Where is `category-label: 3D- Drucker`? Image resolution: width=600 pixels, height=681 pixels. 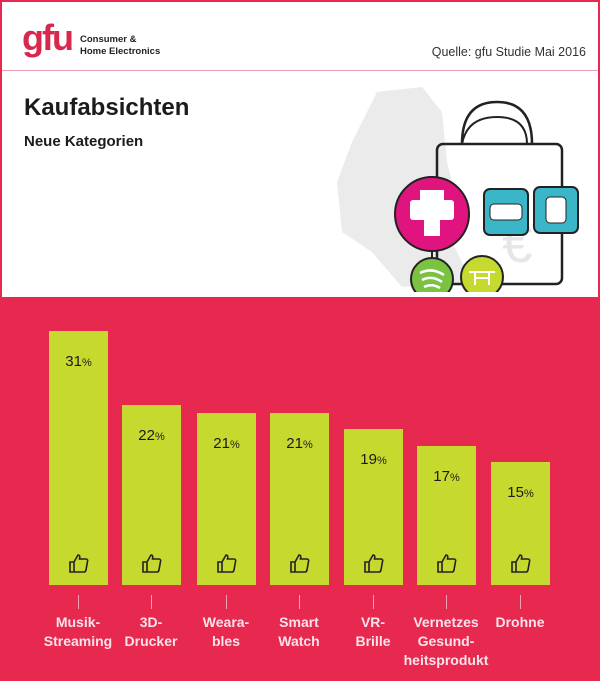 category-label: 3D- Drucker is located at coordinates (151, 631).